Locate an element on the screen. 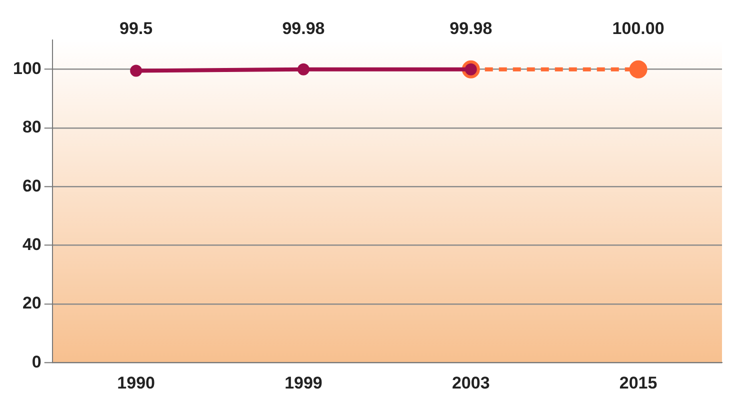  x-tick-label: 2015 is located at coordinates (638, 382).